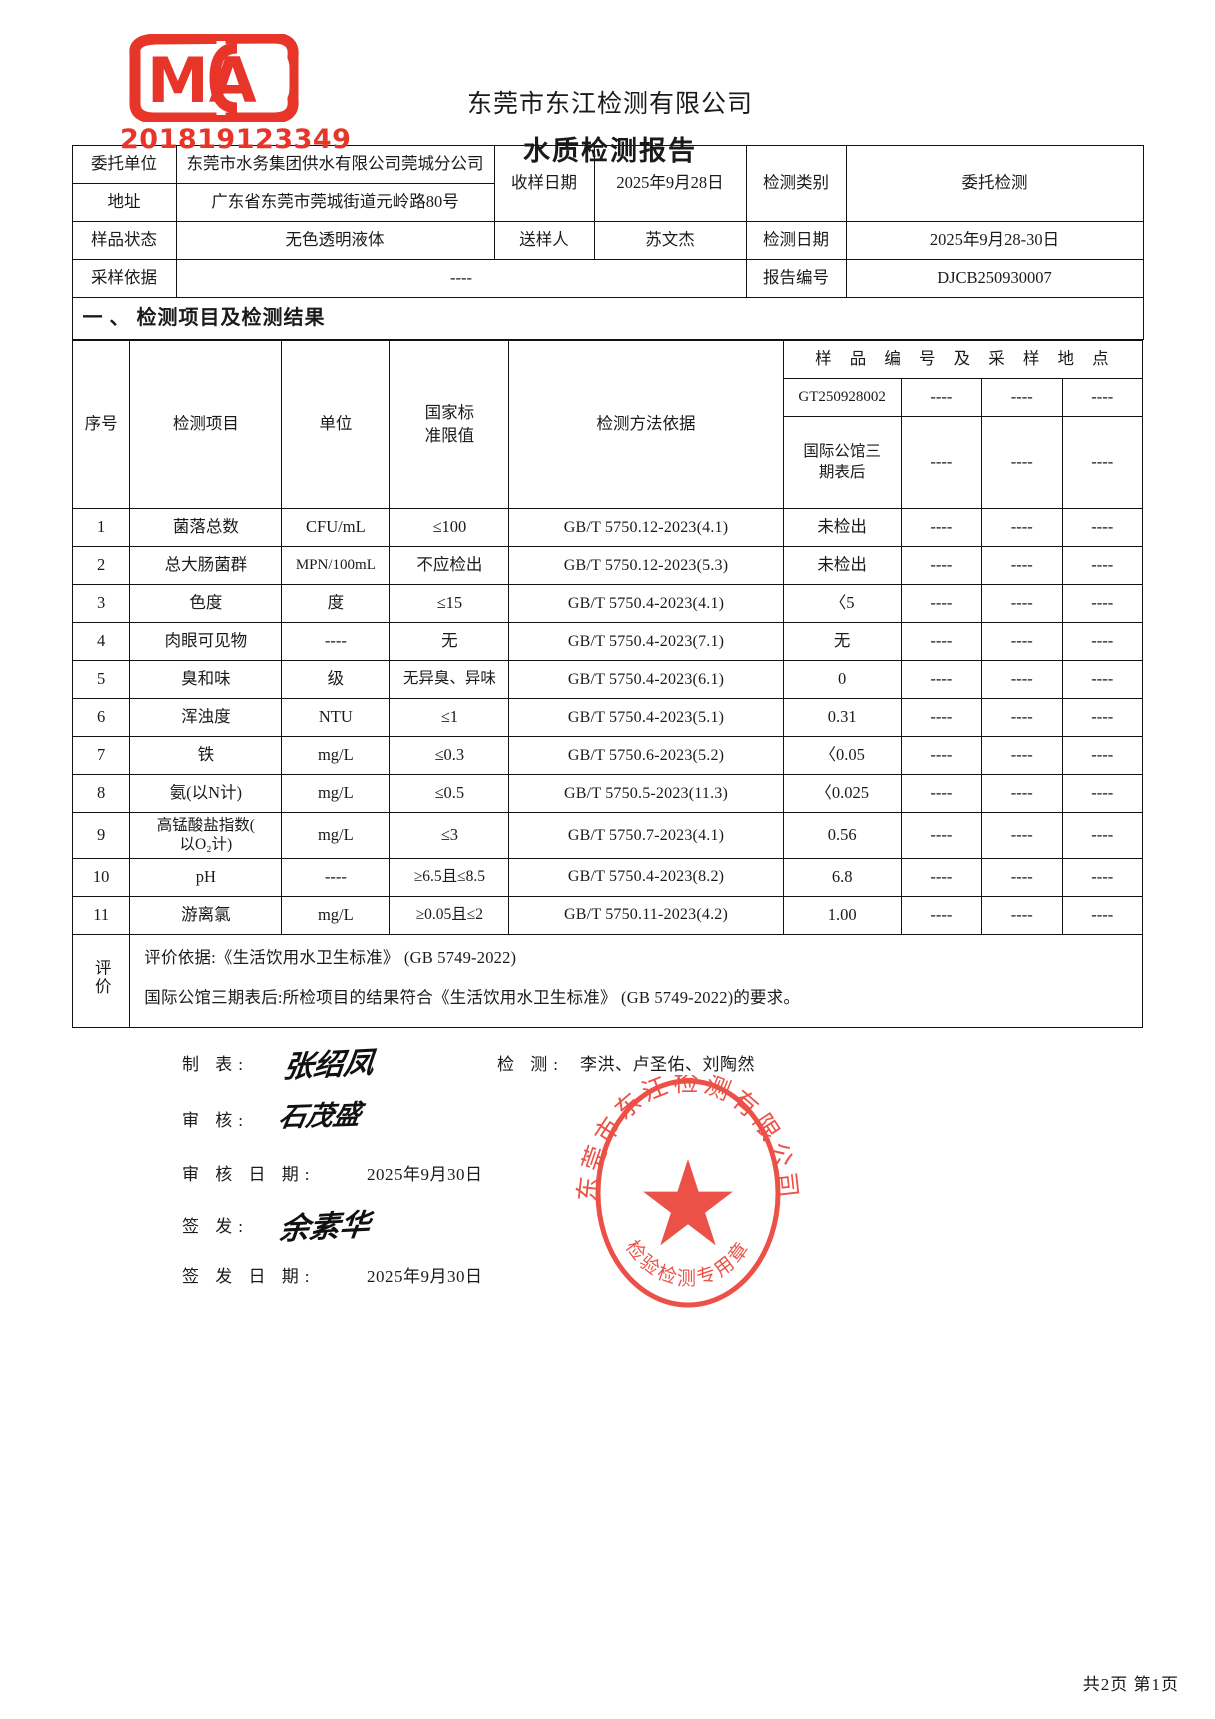  Describe the element at coordinates (101, 641) in the screenshot. I see `row-no: 4` at that location.